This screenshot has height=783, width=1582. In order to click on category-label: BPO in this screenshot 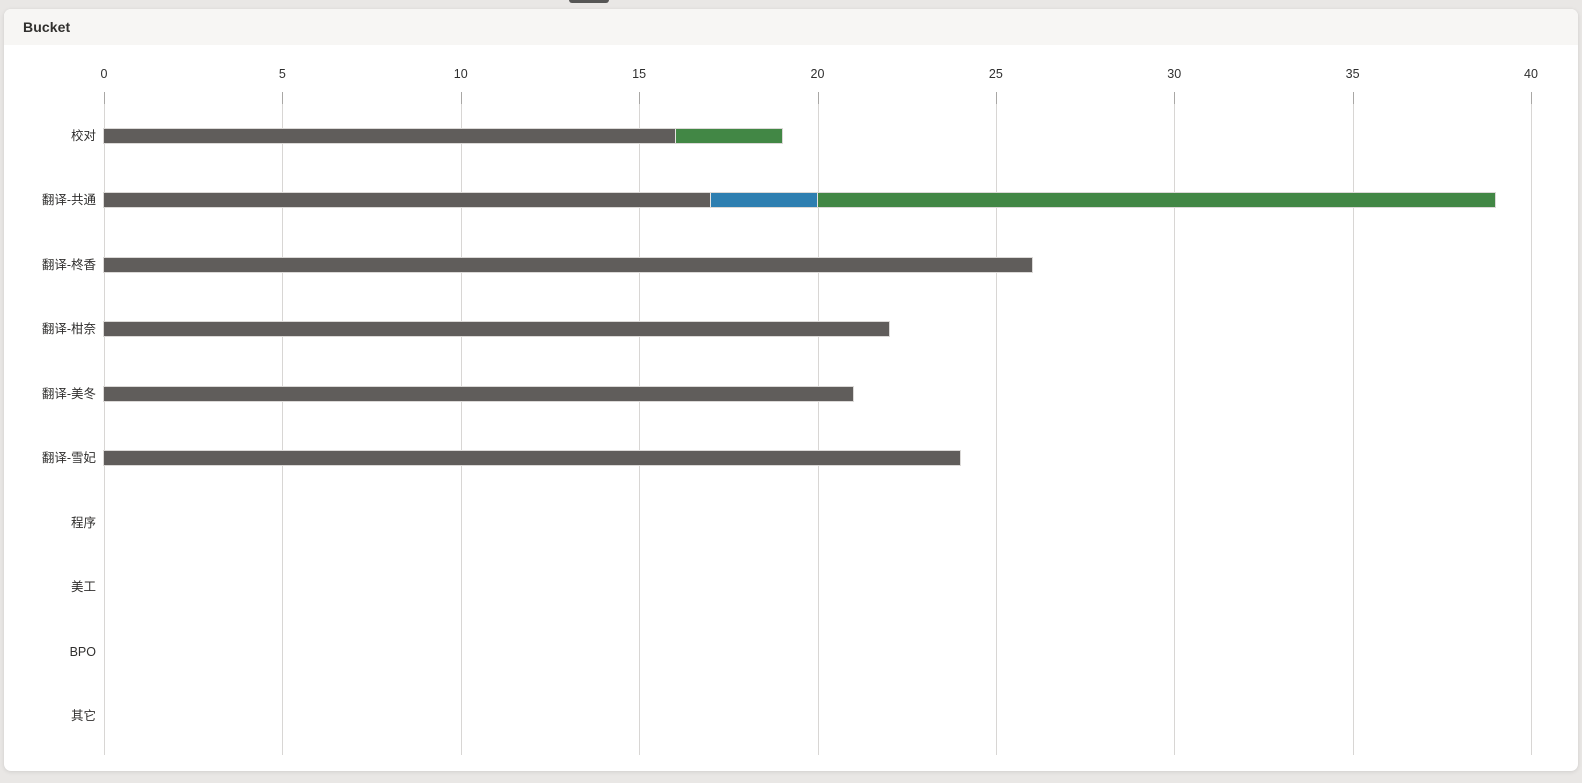, I will do `click(82, 651)`.